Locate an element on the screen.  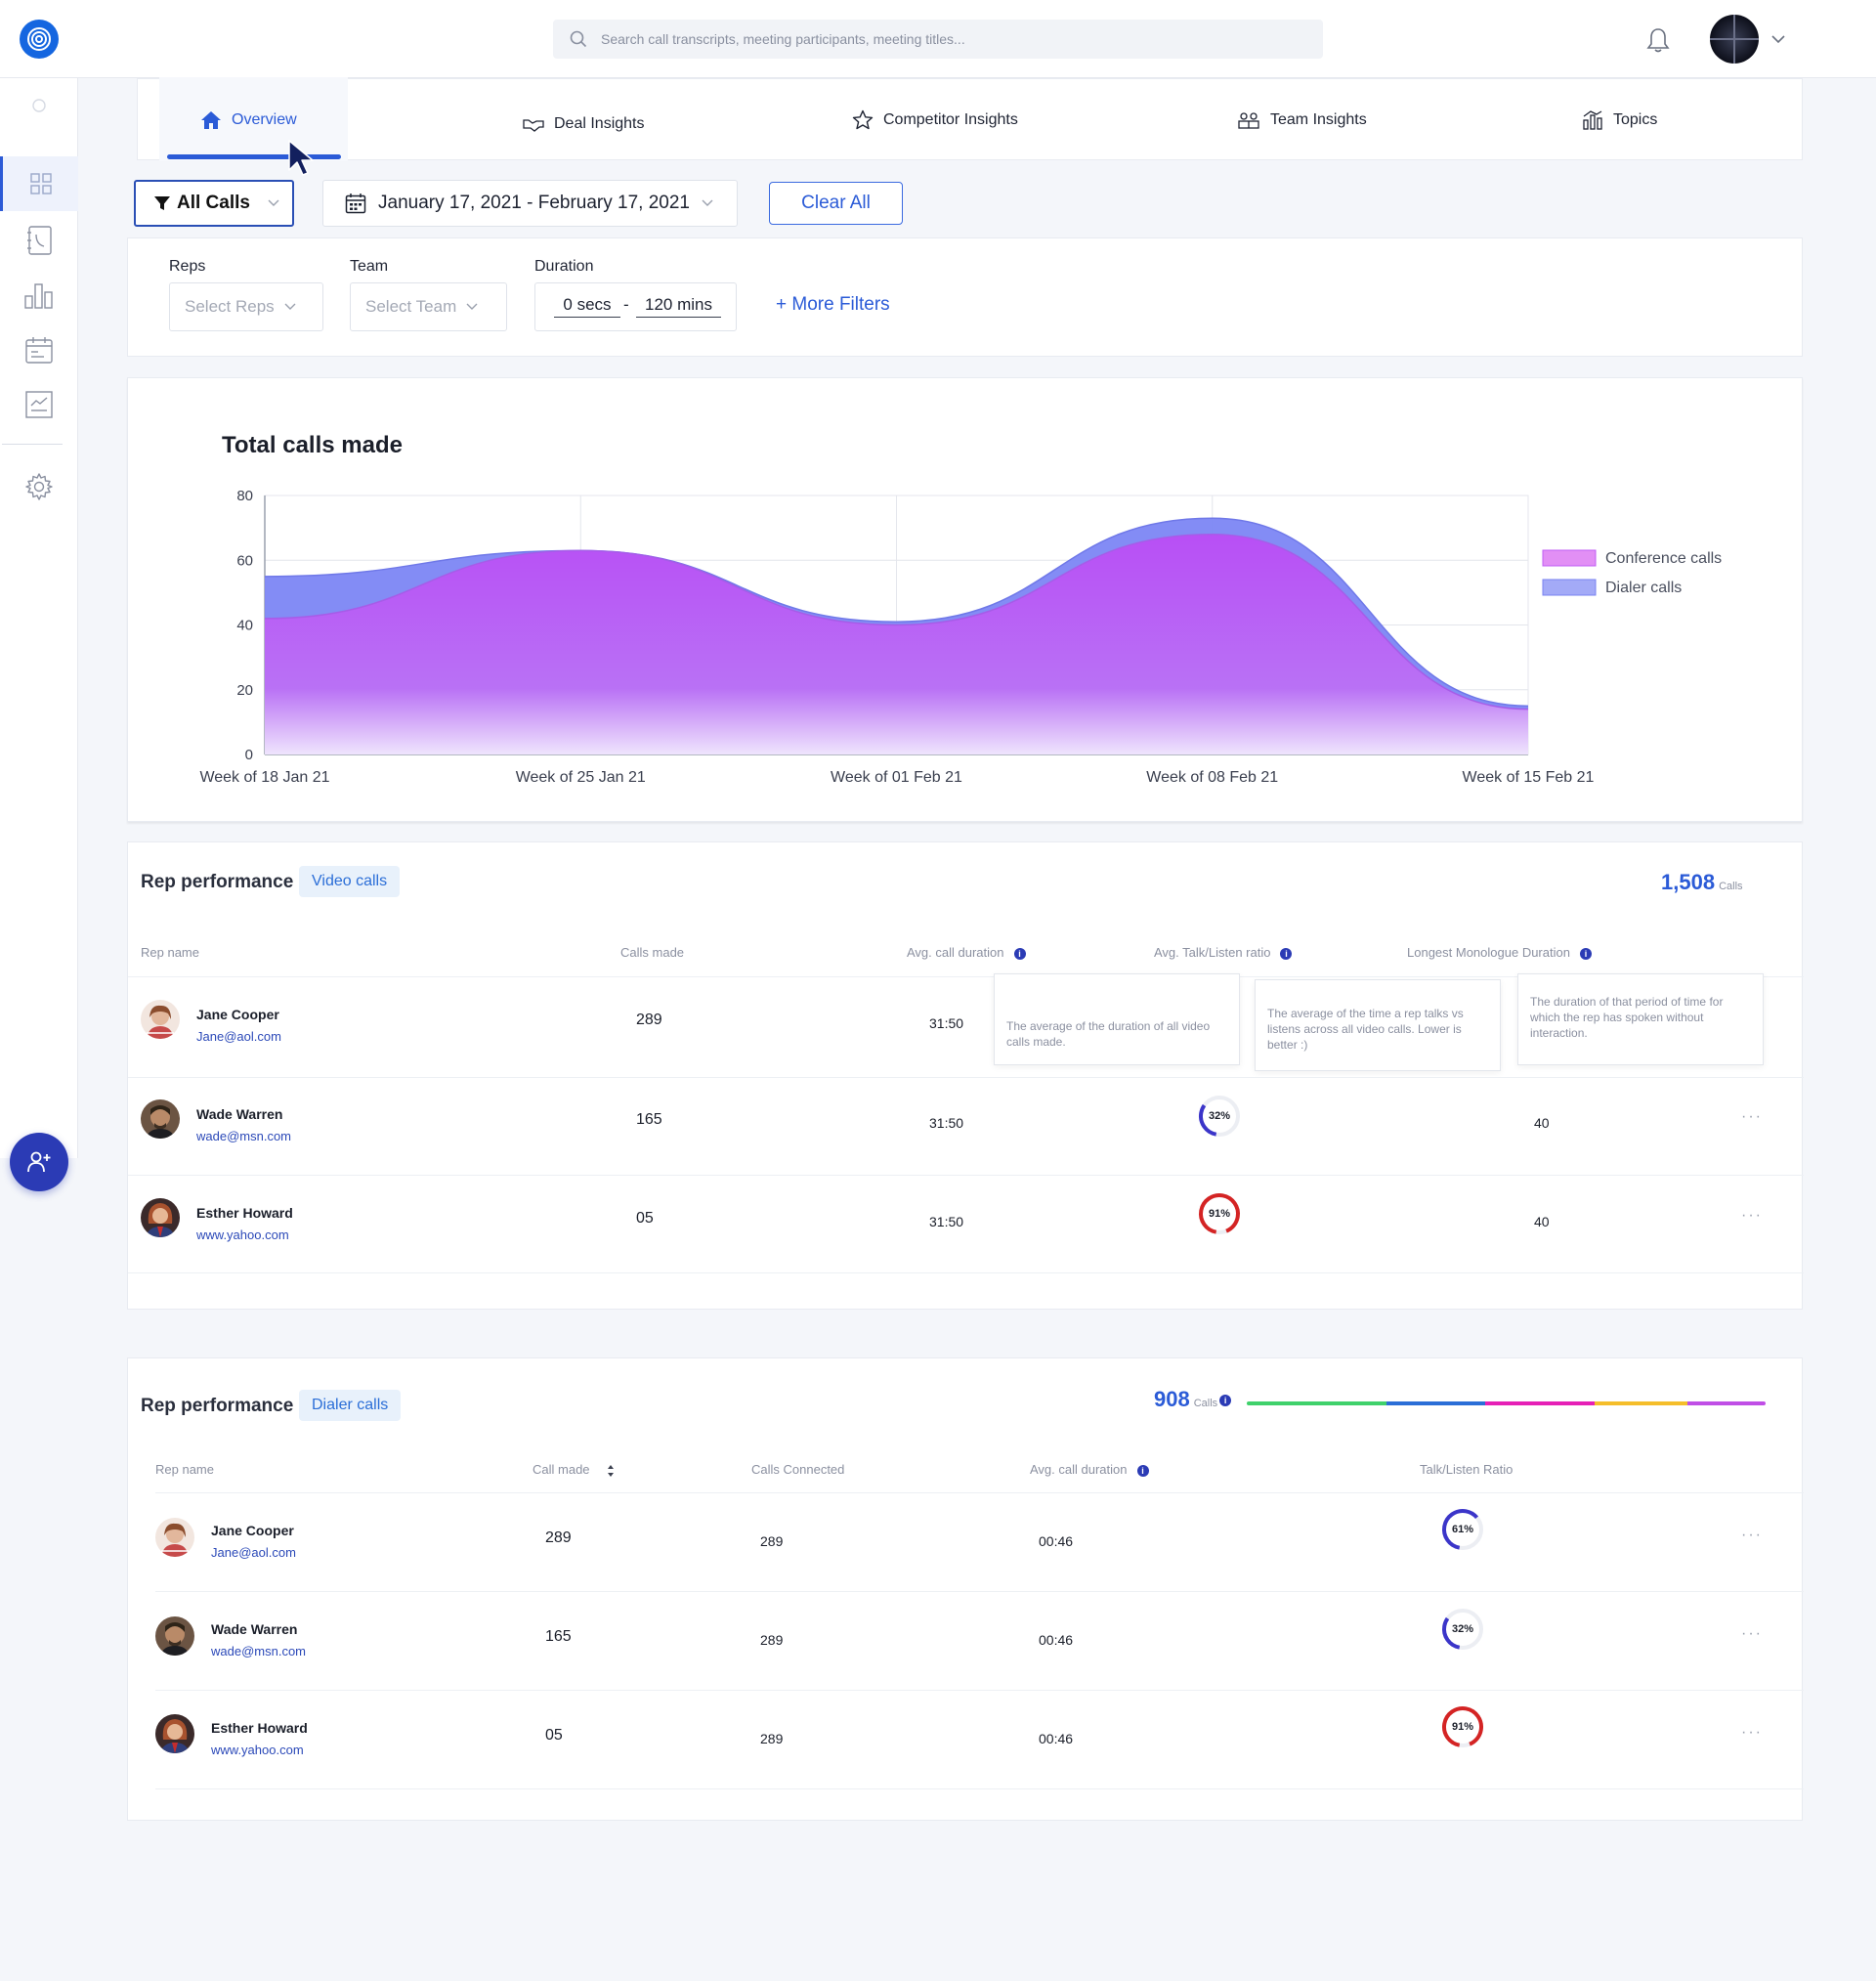
reps-select: Select Reps is located at coordinates (246, 306).